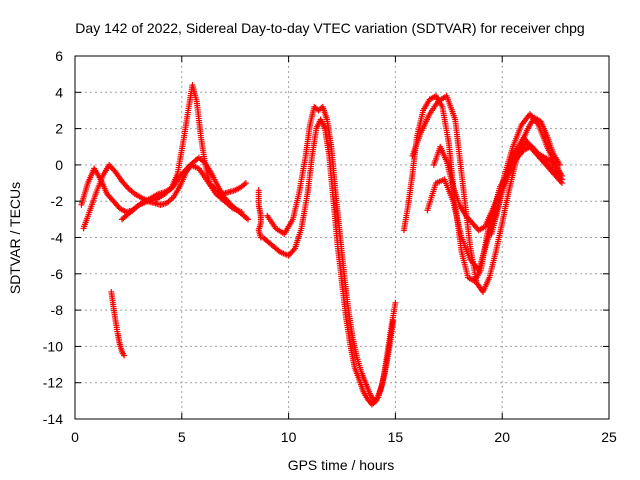 The width and height of the screenshot is (640, 480). Describe the element at coordinates (59, 129) in the screenshot. I see `y-tick-label: 2` at that location.